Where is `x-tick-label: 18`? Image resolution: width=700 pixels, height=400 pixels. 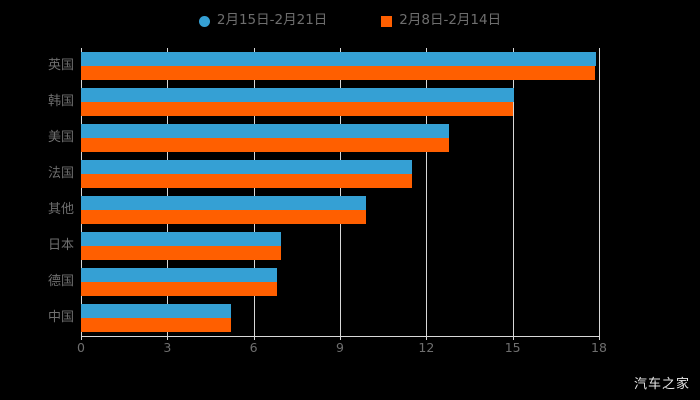 x-tick-label: 18 is located at coordinates (599, 347).